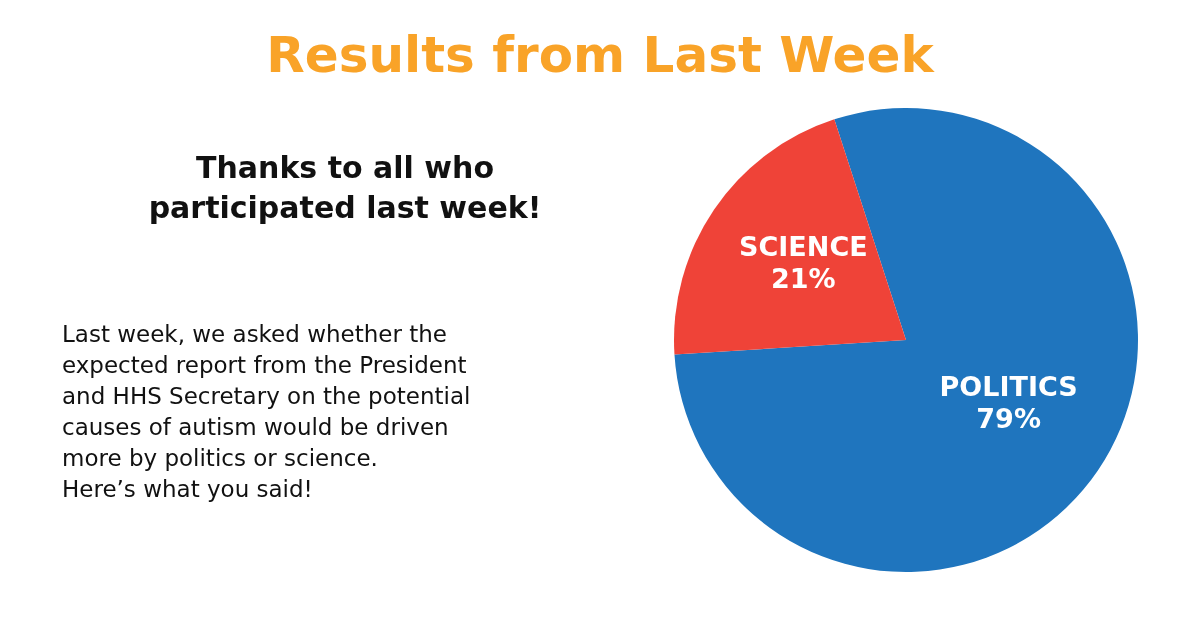 The image size is (1200, 630). I want to click on slice-label: SCIENCE, so click(803, 247).